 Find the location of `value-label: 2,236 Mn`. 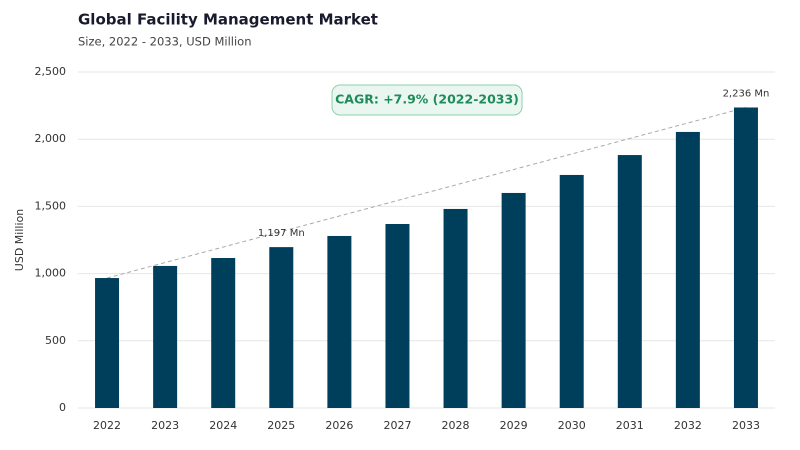

value-label: 2,236 Mn is located at coordinates (746, 93).